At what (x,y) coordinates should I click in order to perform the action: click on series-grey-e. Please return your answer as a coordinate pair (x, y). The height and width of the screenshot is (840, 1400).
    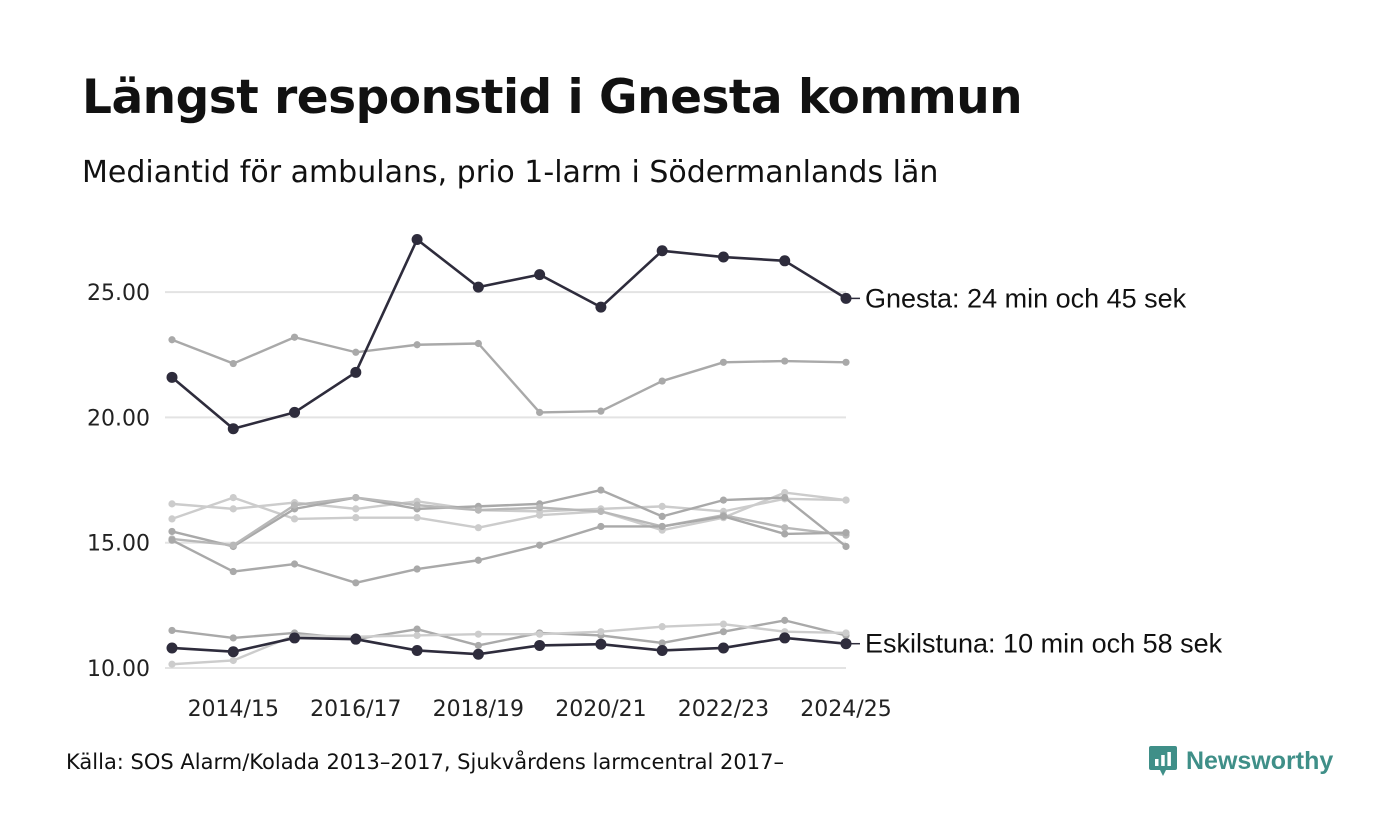
    Looking at the image, I should click on (509, 521).